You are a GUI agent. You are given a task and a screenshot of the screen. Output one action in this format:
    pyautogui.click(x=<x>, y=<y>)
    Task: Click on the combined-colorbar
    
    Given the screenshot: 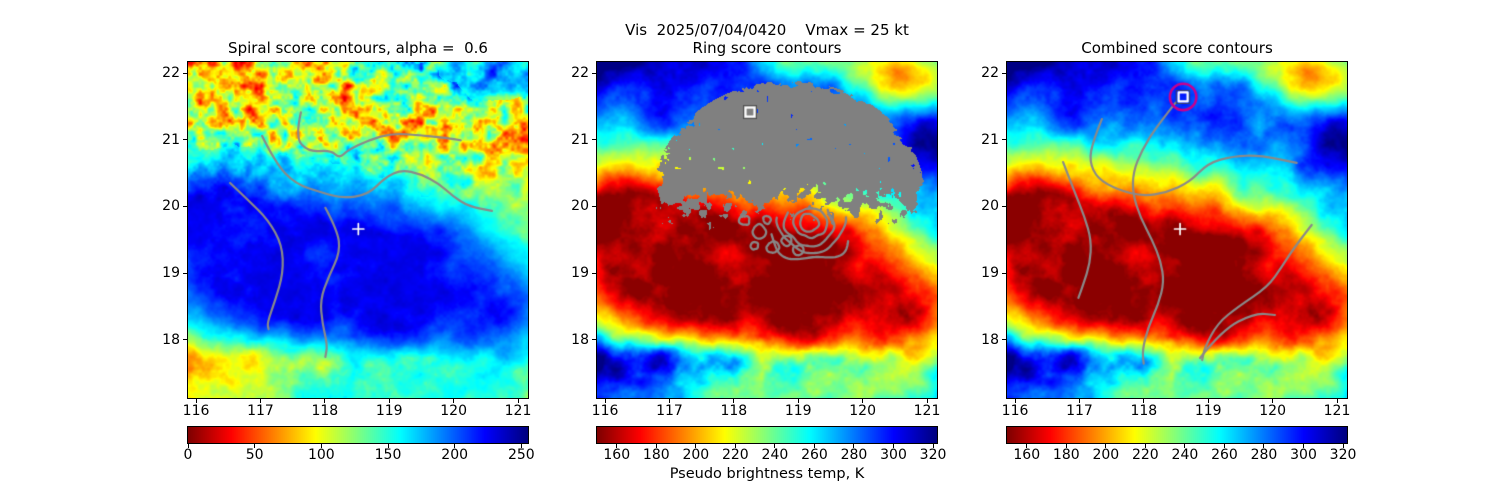 What is the action you would take?
    pyautogui.click(x=1177, y=435)
    